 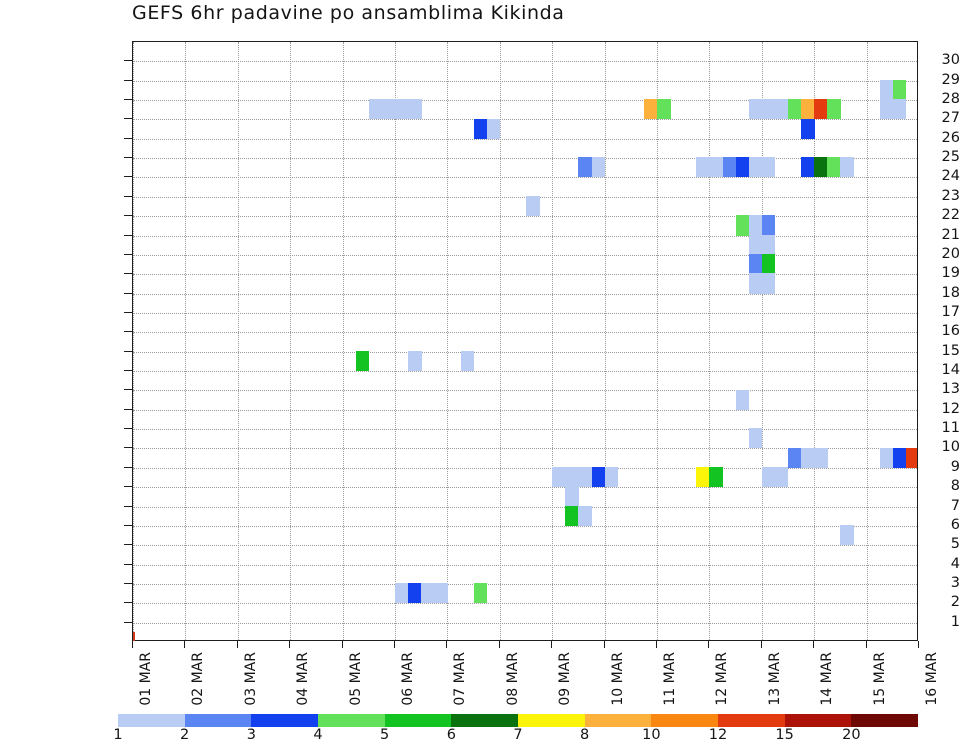 I want to click on y-tick-label: 6, so click(x=955, y=524).